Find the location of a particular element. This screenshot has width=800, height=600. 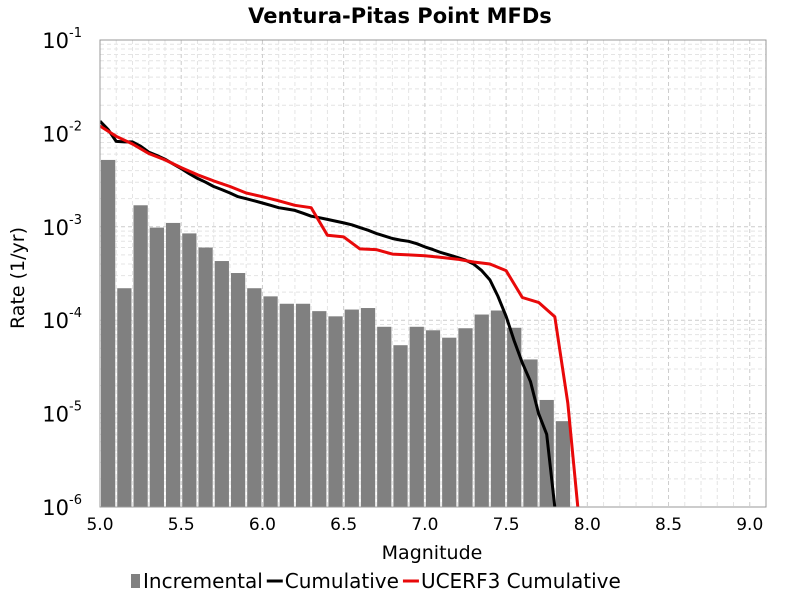

x-tick-labels: 5.0 5.5 6.0 6.5 7.0 7.5 8.0 8.5 9.0 is located at coordinates (424, 525).